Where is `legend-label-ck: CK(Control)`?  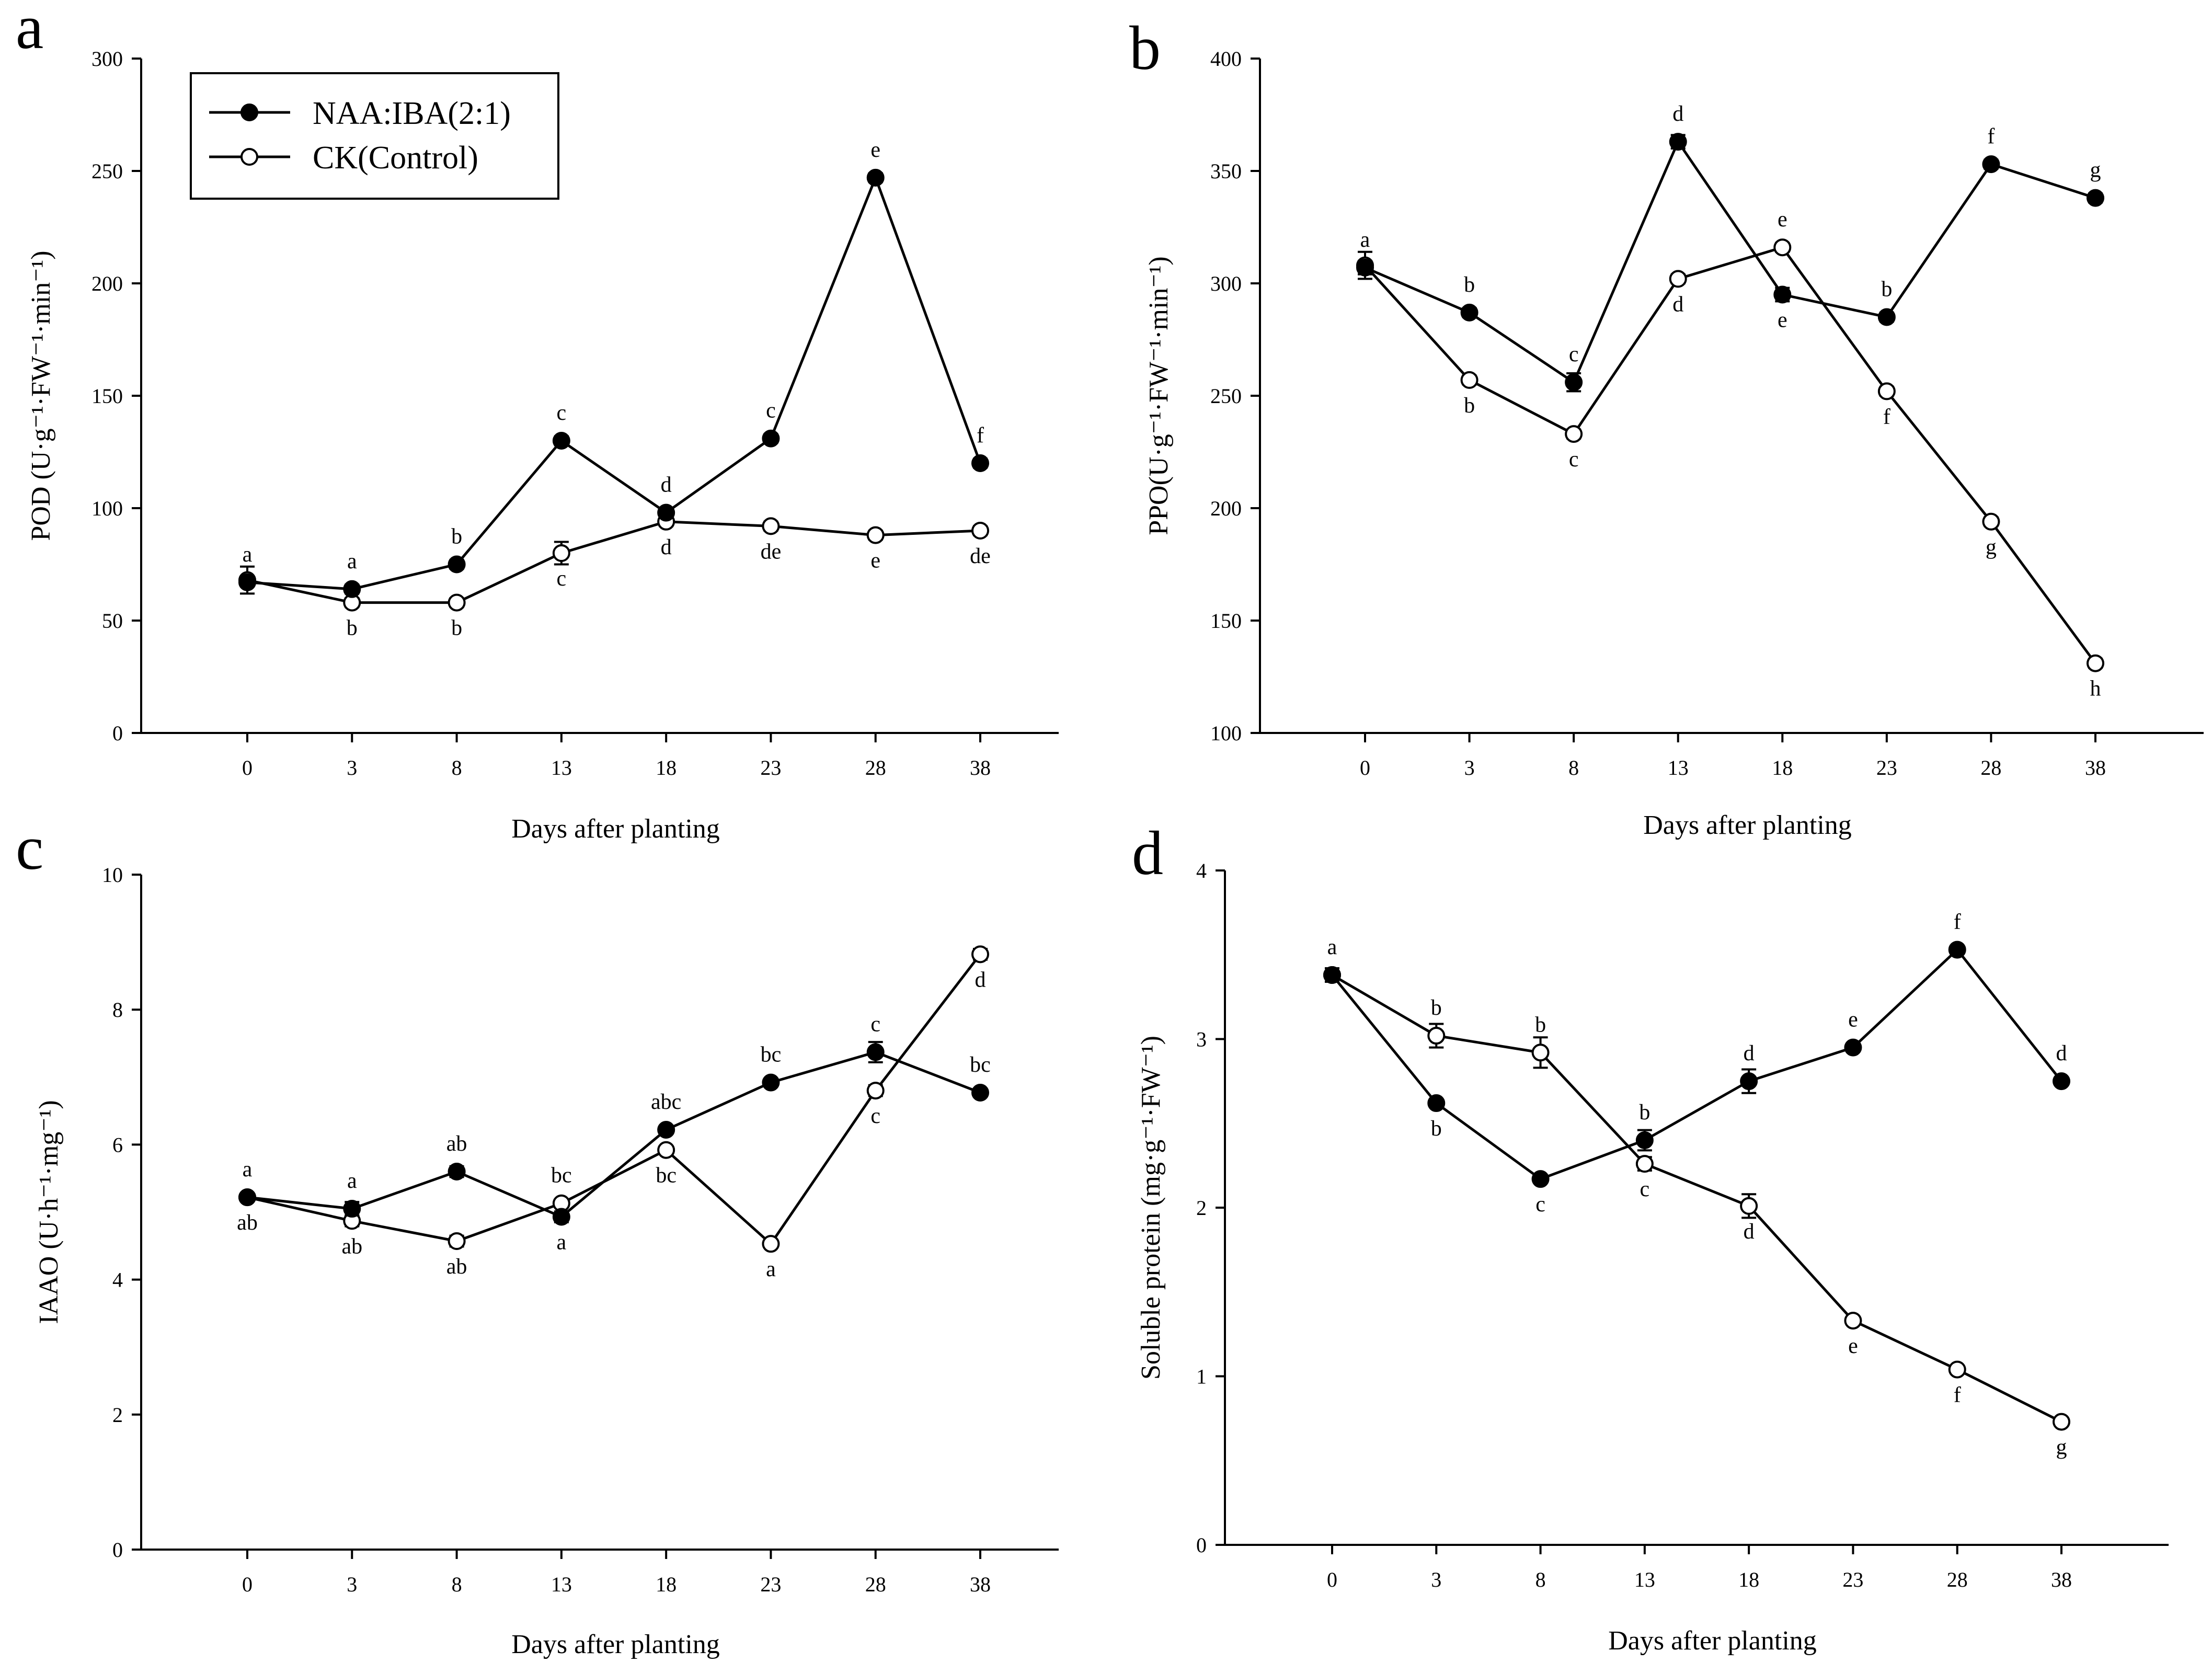
legend-label-ck: CK(Control) is located at coordinates (396, 158).